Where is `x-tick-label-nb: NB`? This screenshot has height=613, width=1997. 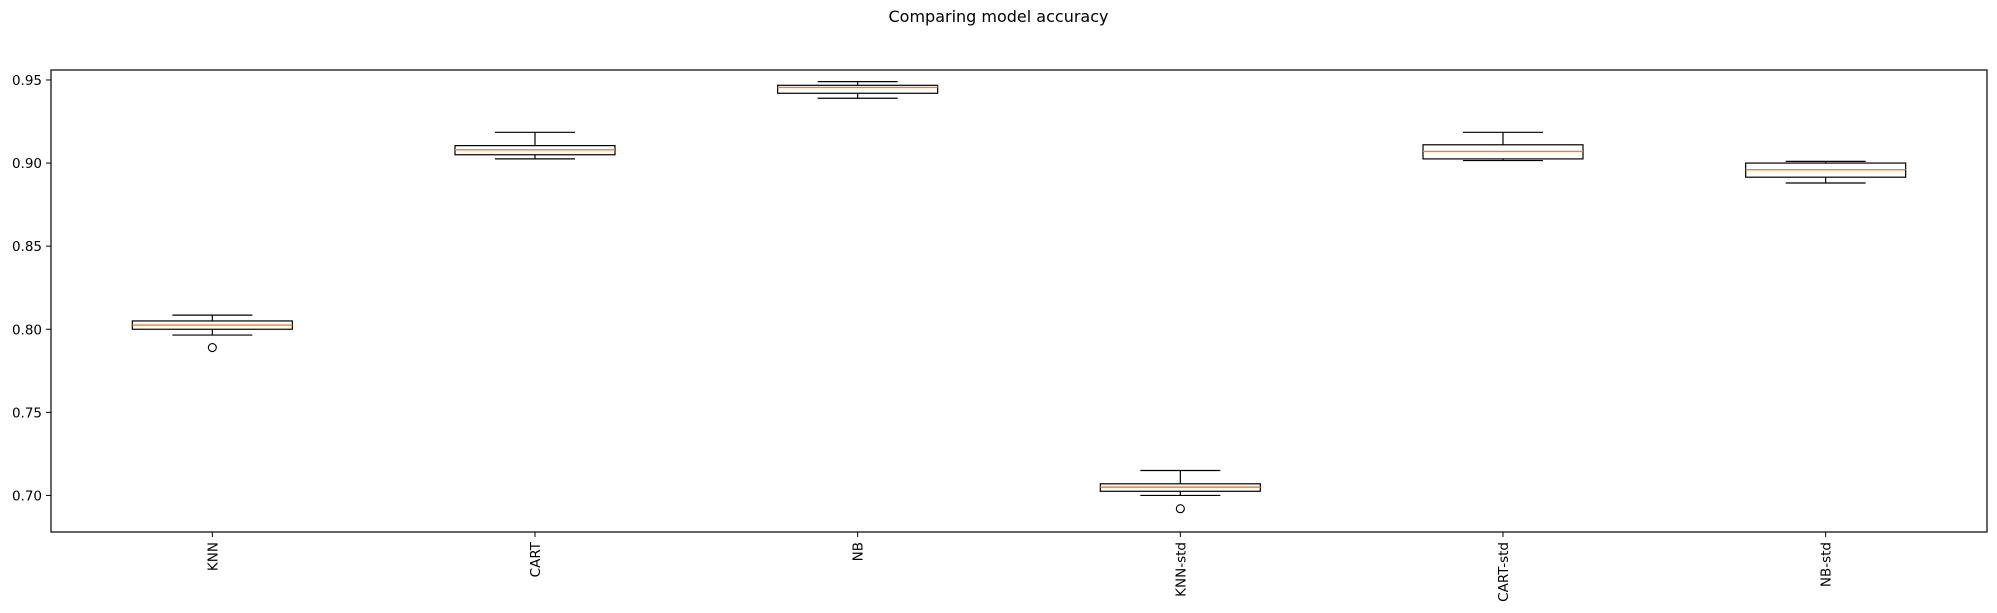
x-tick-label-nb: NB is located at coordinates (859, 551).